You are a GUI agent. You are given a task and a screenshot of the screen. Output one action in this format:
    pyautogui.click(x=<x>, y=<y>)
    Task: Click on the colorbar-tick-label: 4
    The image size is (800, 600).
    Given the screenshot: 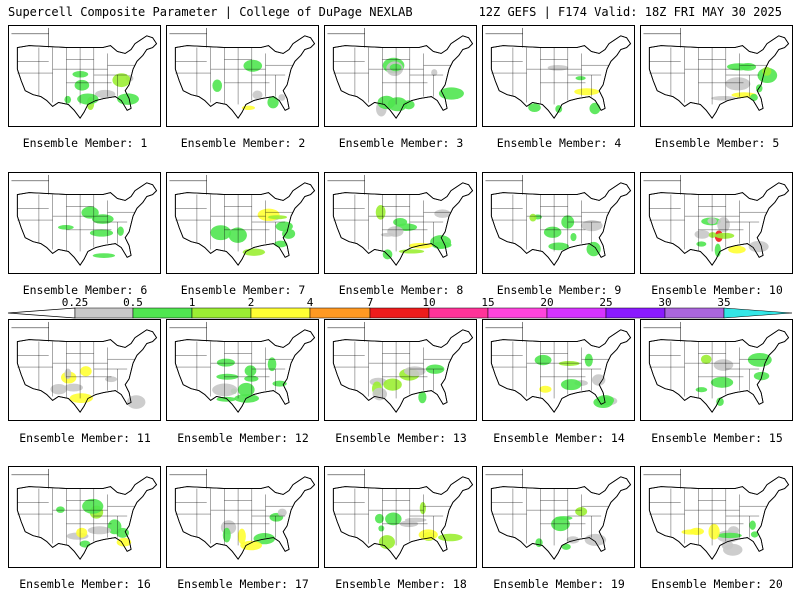 What is the action you would take?
    pyautogui.click(x=310, y=302)
    